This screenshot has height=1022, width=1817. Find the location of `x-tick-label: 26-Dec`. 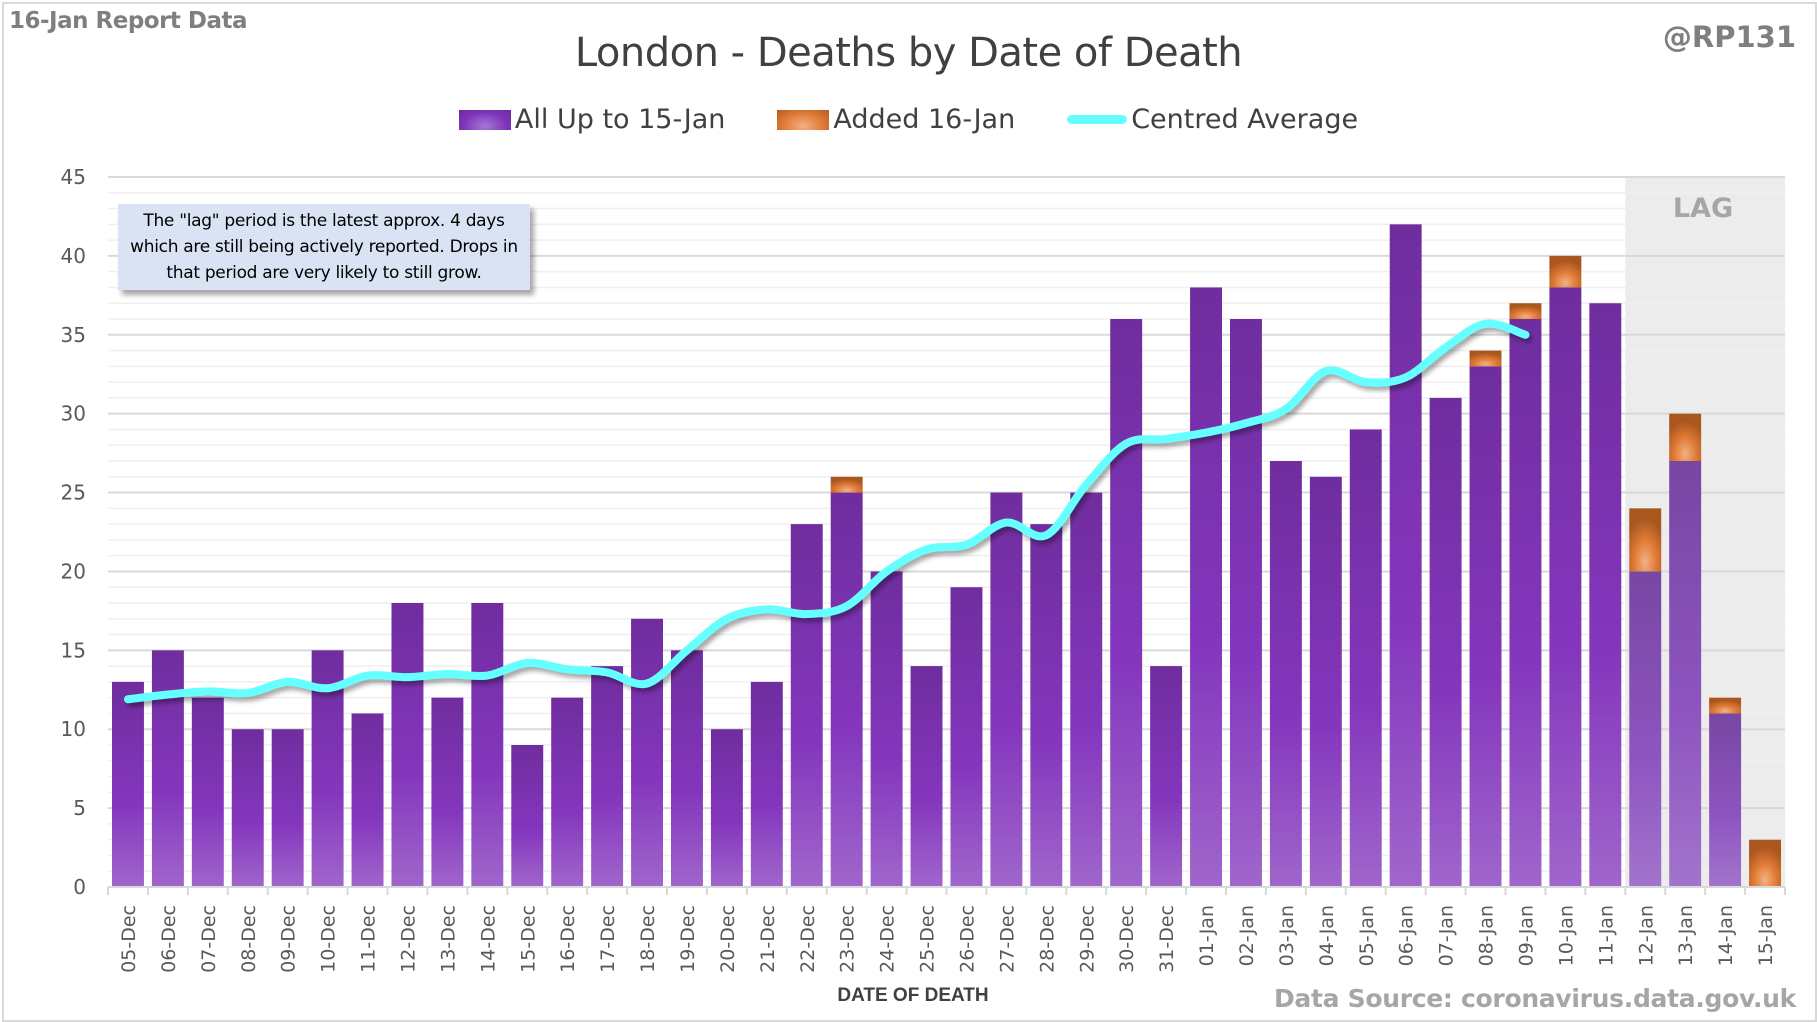

x-tick-label: 26-Dec is located at coordinates (967, 939).